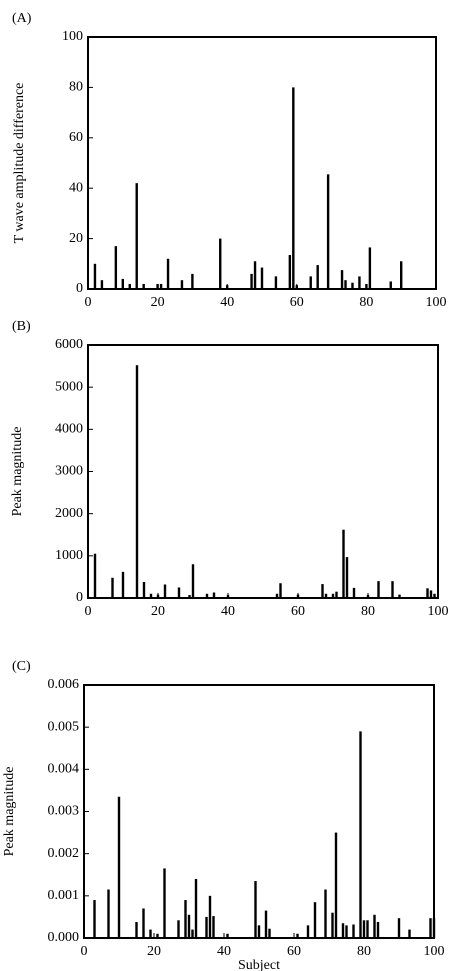 The height and width of the screenshot is (971, 474). What do you see at coordinates (21, 666) in the screenshot?
I see `panel-label: (C)` at bounding box center [21, 666].